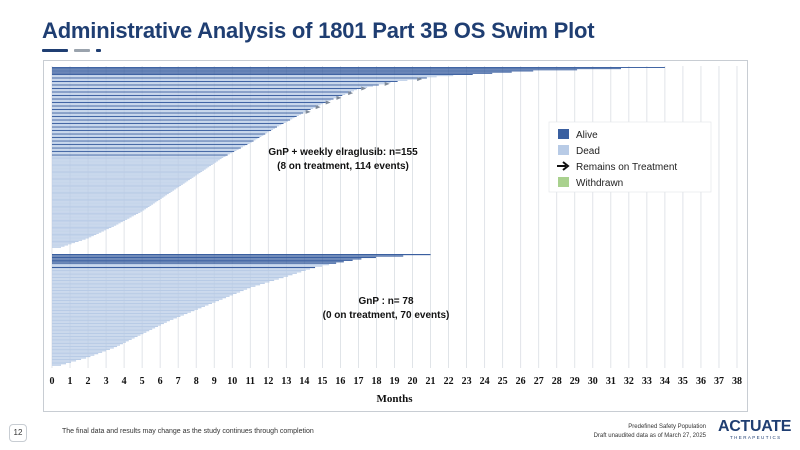 The height and width of the screenshot is (450, 800). What do you see at coordinates (322, 381) in the screenshot?
I see `x-tick-label: 15` at bounding box center [322, 381].